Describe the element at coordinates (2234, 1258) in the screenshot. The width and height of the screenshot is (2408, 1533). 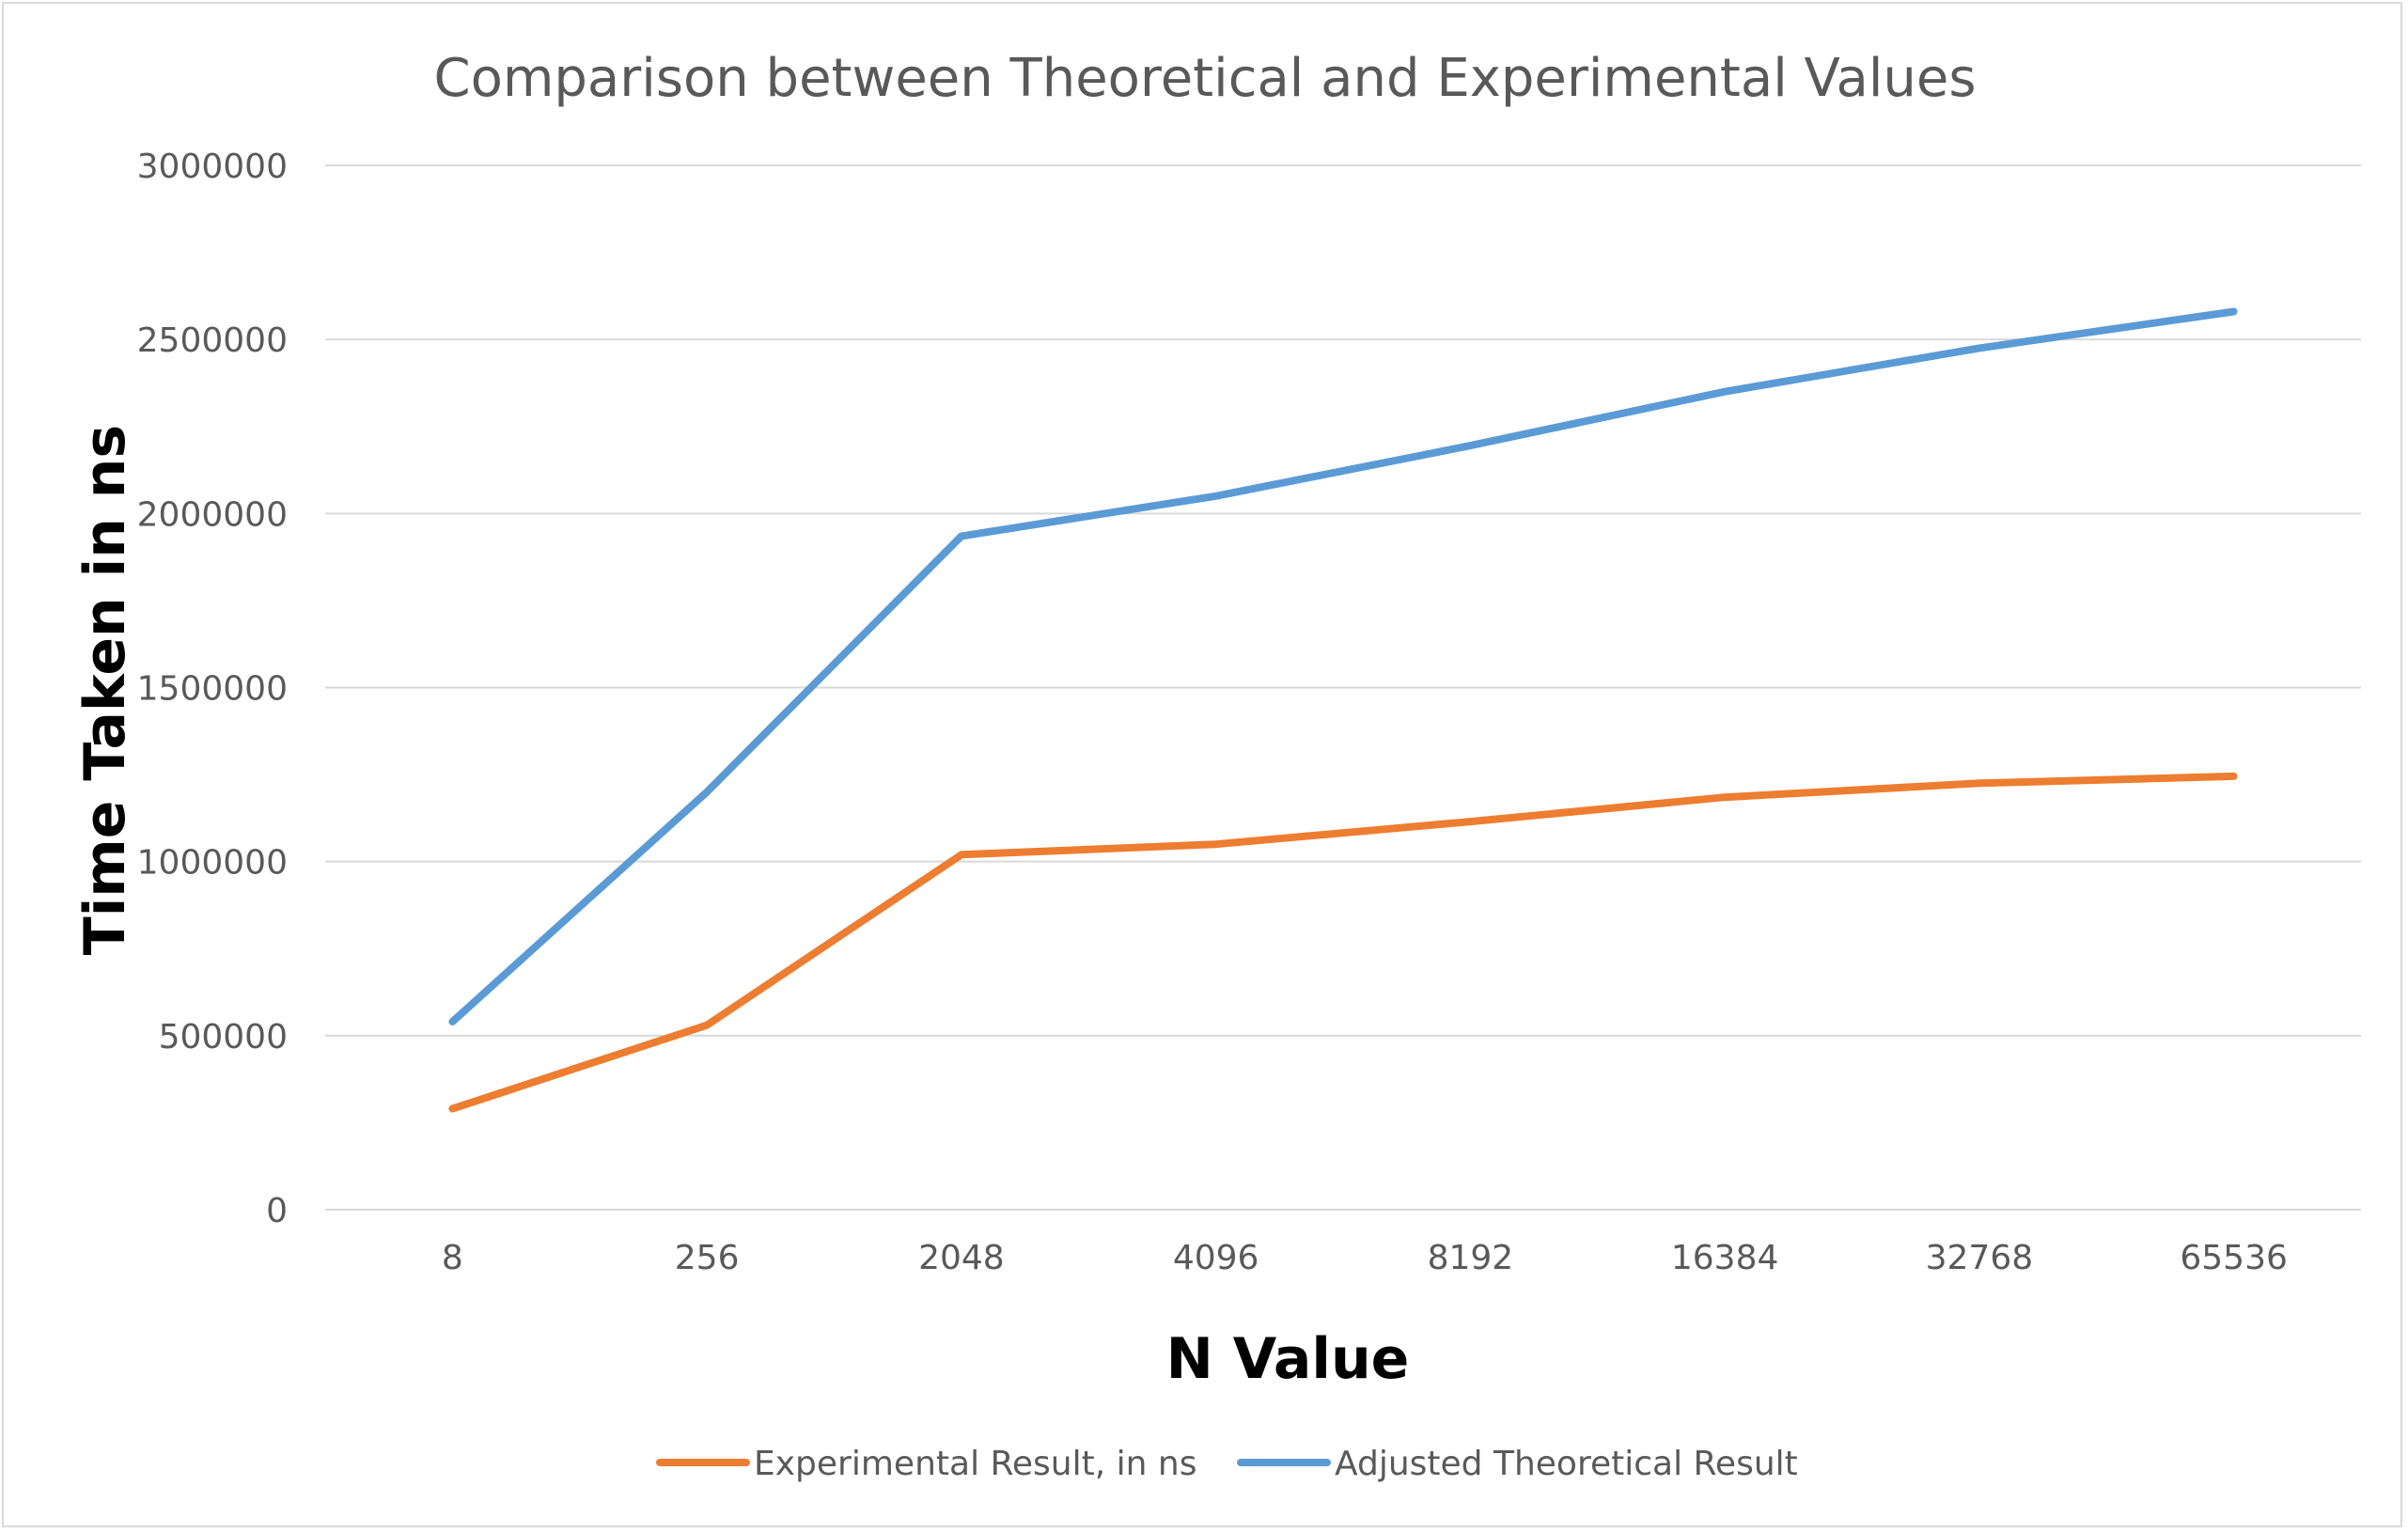
I see `x-tick-label: 65536` at that location.